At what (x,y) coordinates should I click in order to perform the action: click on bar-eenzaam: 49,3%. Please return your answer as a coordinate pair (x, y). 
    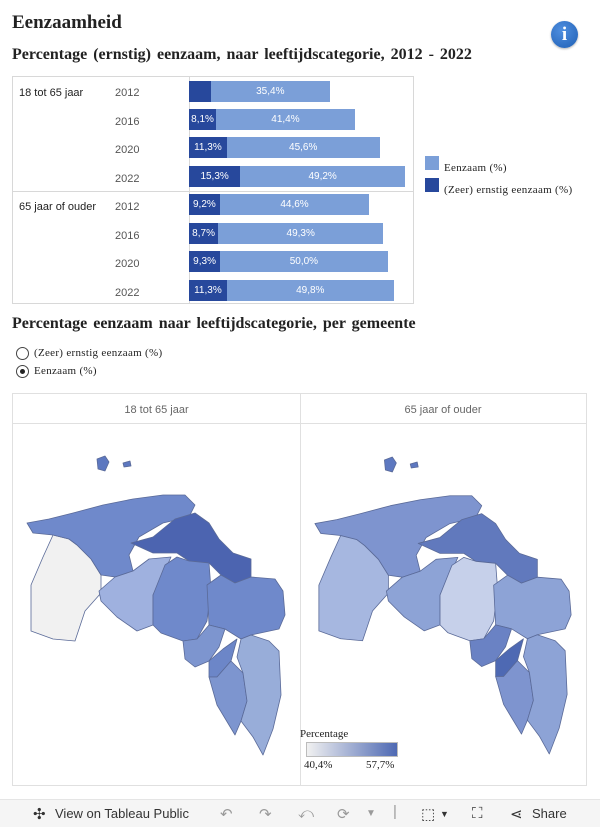
    Looking at the image, I should click on (301, 233).